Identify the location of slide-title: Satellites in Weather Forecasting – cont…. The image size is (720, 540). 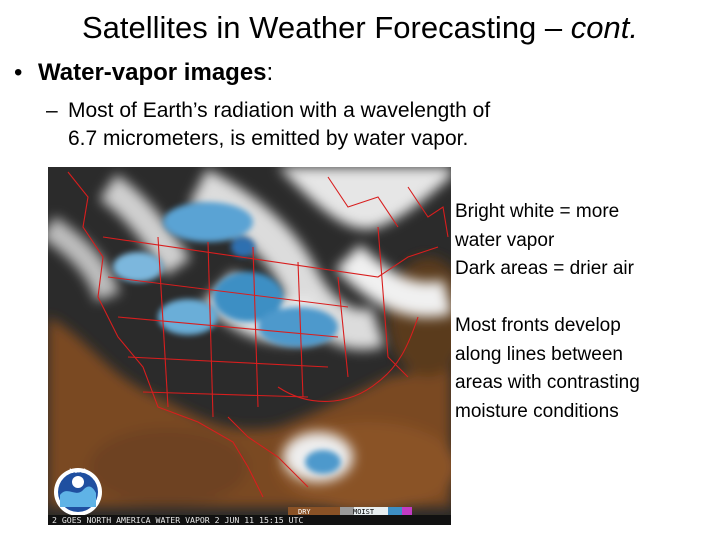
(360, 28).